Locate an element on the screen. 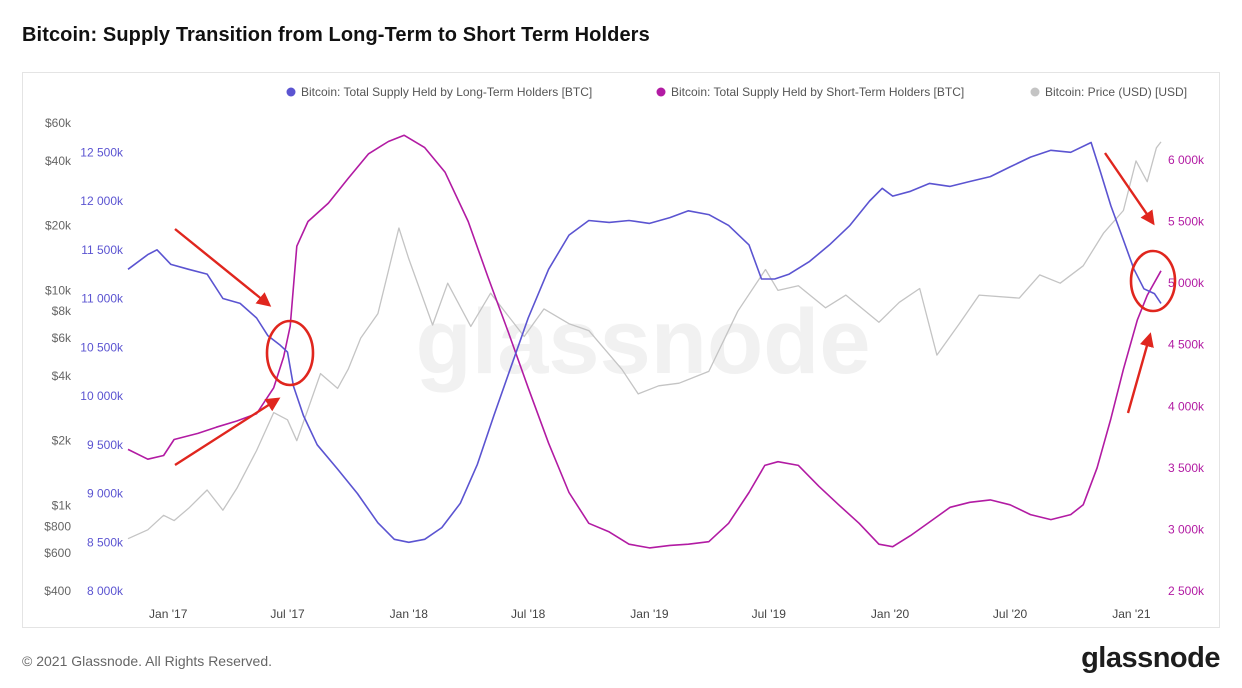 This screenshot has height=688, width=1242. lth-tick-label: 12 500k is located at coordinates (102, 152).